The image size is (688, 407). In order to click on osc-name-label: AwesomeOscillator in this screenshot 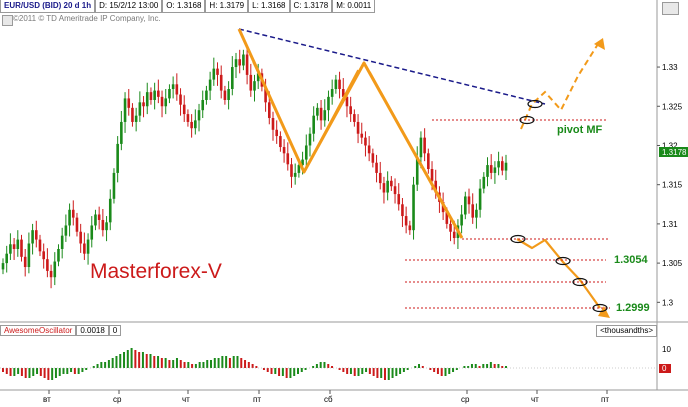, I will do `click(38, 330)`.